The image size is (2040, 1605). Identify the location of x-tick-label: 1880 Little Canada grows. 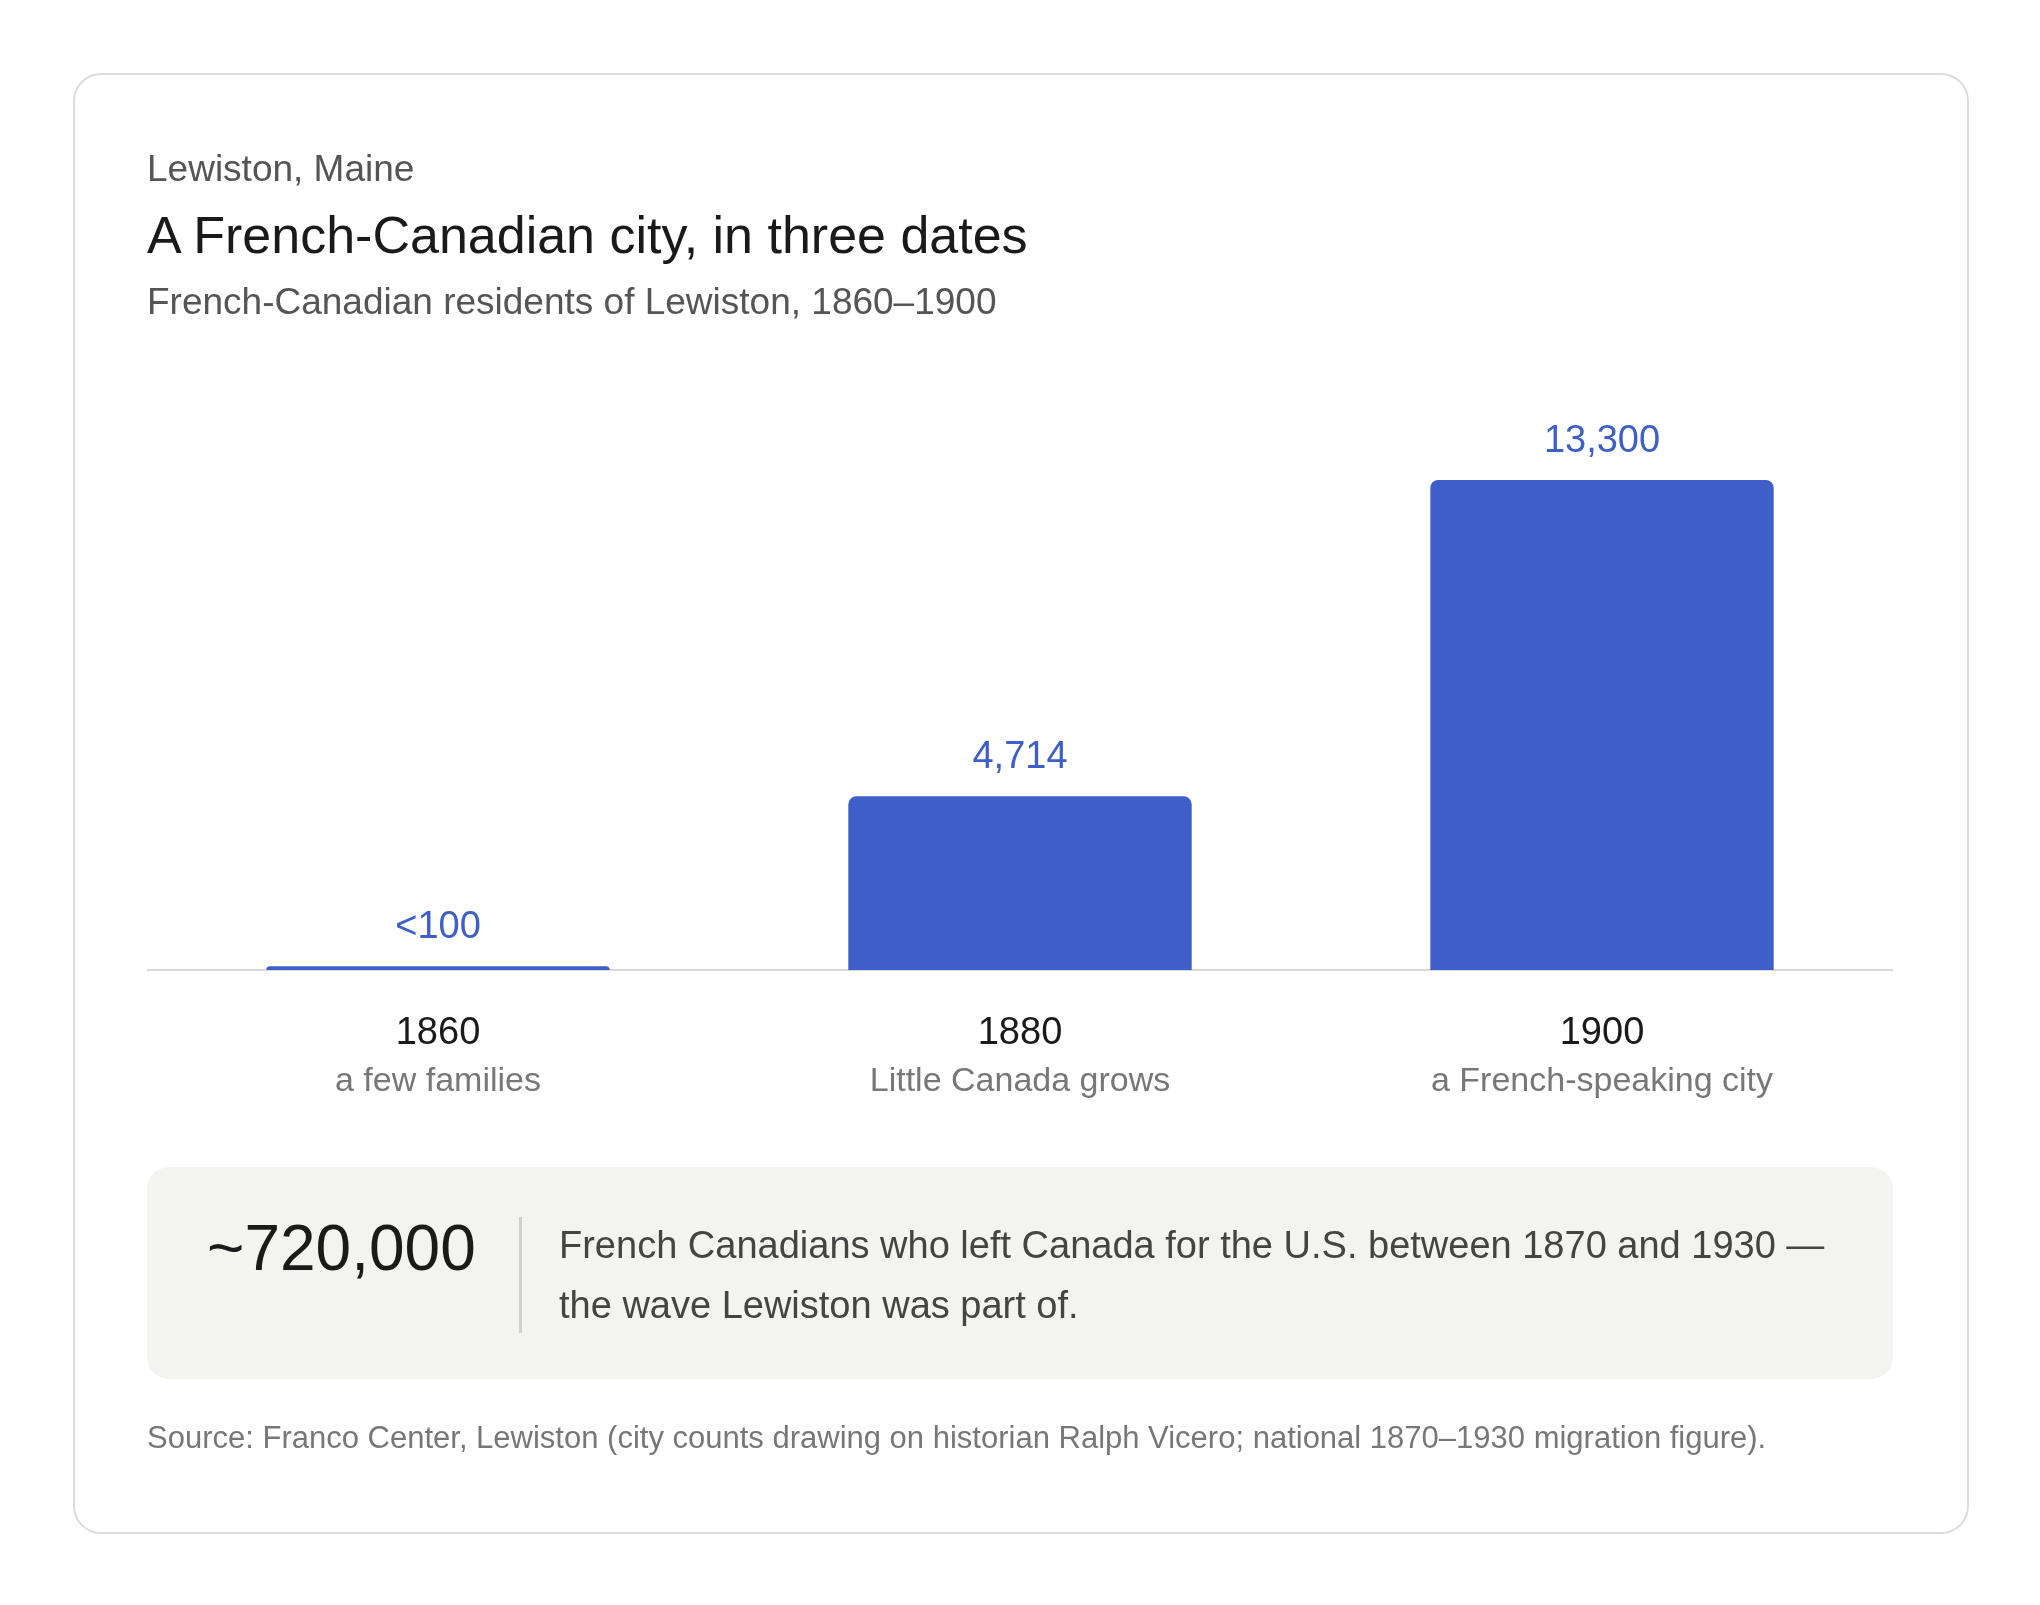
(1020, 1054).